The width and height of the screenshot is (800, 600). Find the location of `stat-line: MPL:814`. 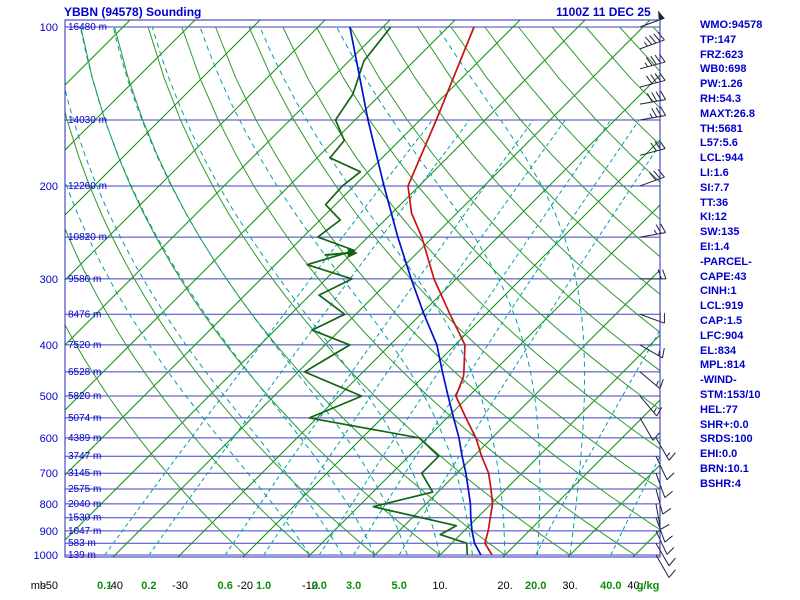

stat-line: MPL:814 is located at coordinates (723, 365).